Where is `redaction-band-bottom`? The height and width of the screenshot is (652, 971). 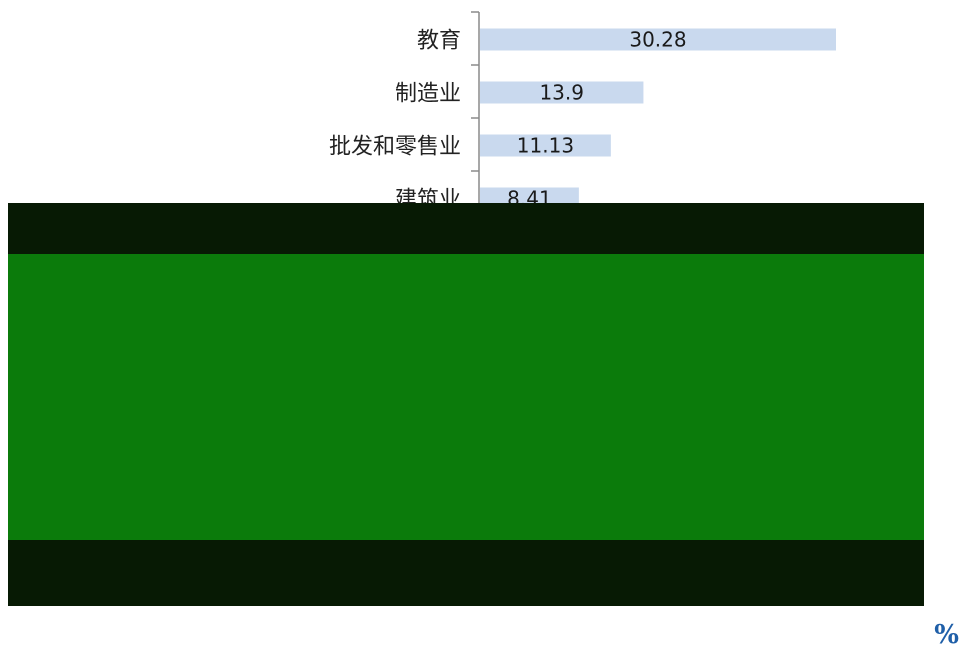 redaction-band-bottom is located at coordinates (466, 573).